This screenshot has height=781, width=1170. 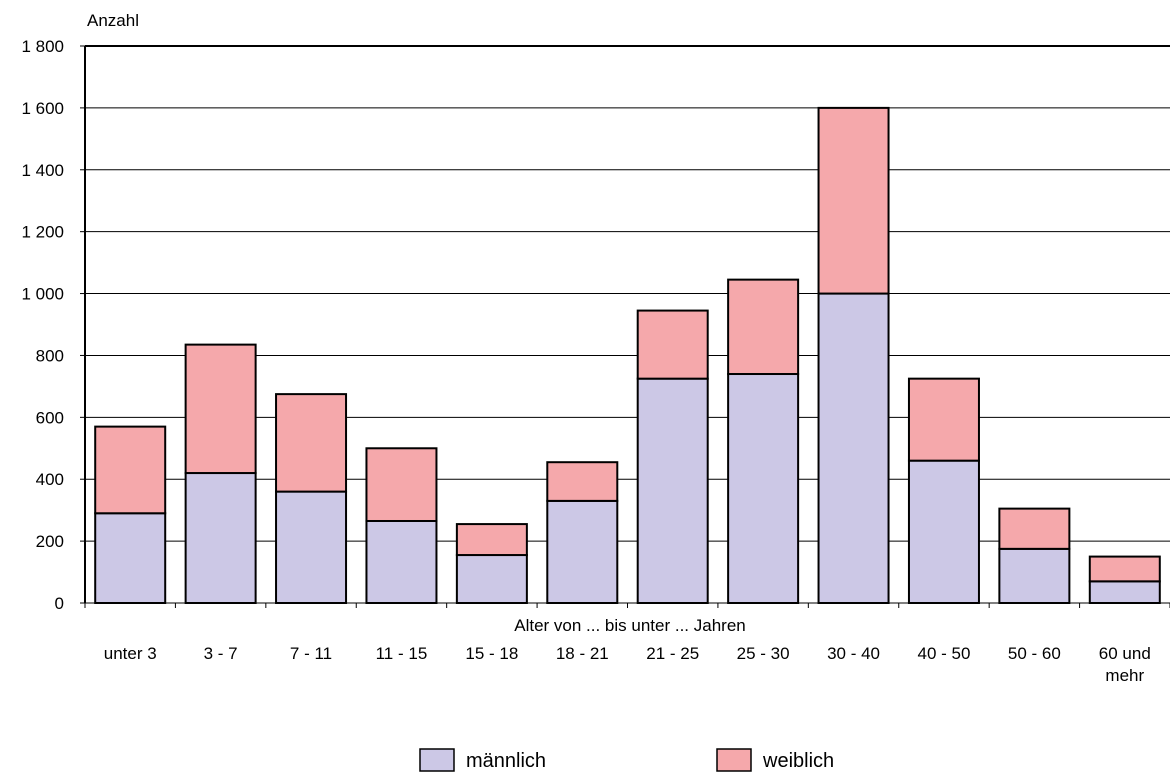 What do you see at coordinates (113, 20) in the screenshot?
I see `y-axis-title: Anzahl` at bounding box center [113, 20].